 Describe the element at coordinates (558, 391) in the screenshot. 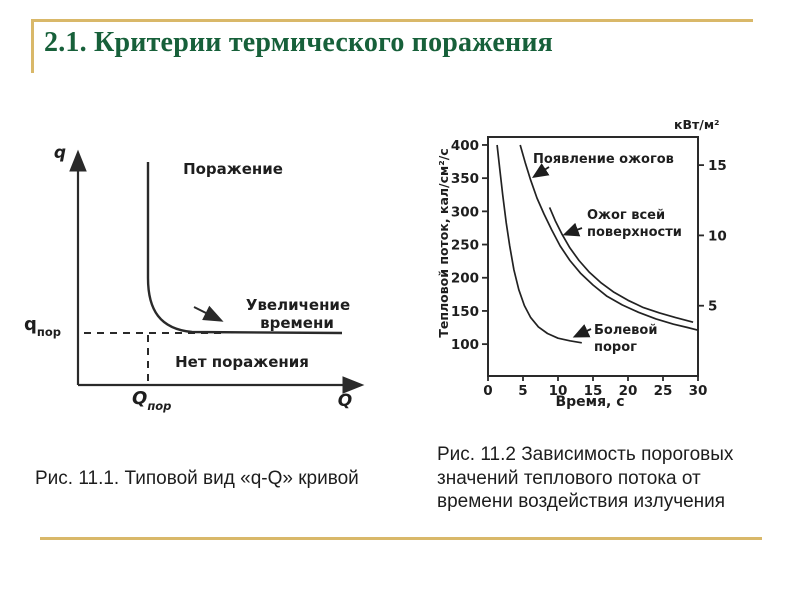

I see `x-tick-label: 10` at that location.